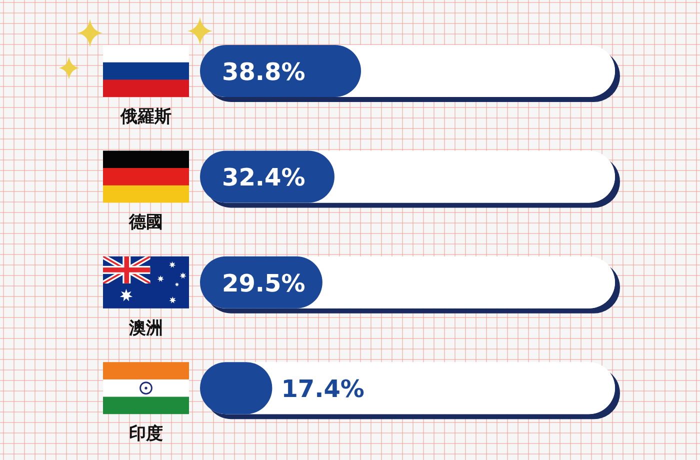 The height and width of the screenshot is (460, 700). What do you see at coordinates (407, 176) in the screenshot?
I see `plot: 32.4%` at bounding box center [407, 176].